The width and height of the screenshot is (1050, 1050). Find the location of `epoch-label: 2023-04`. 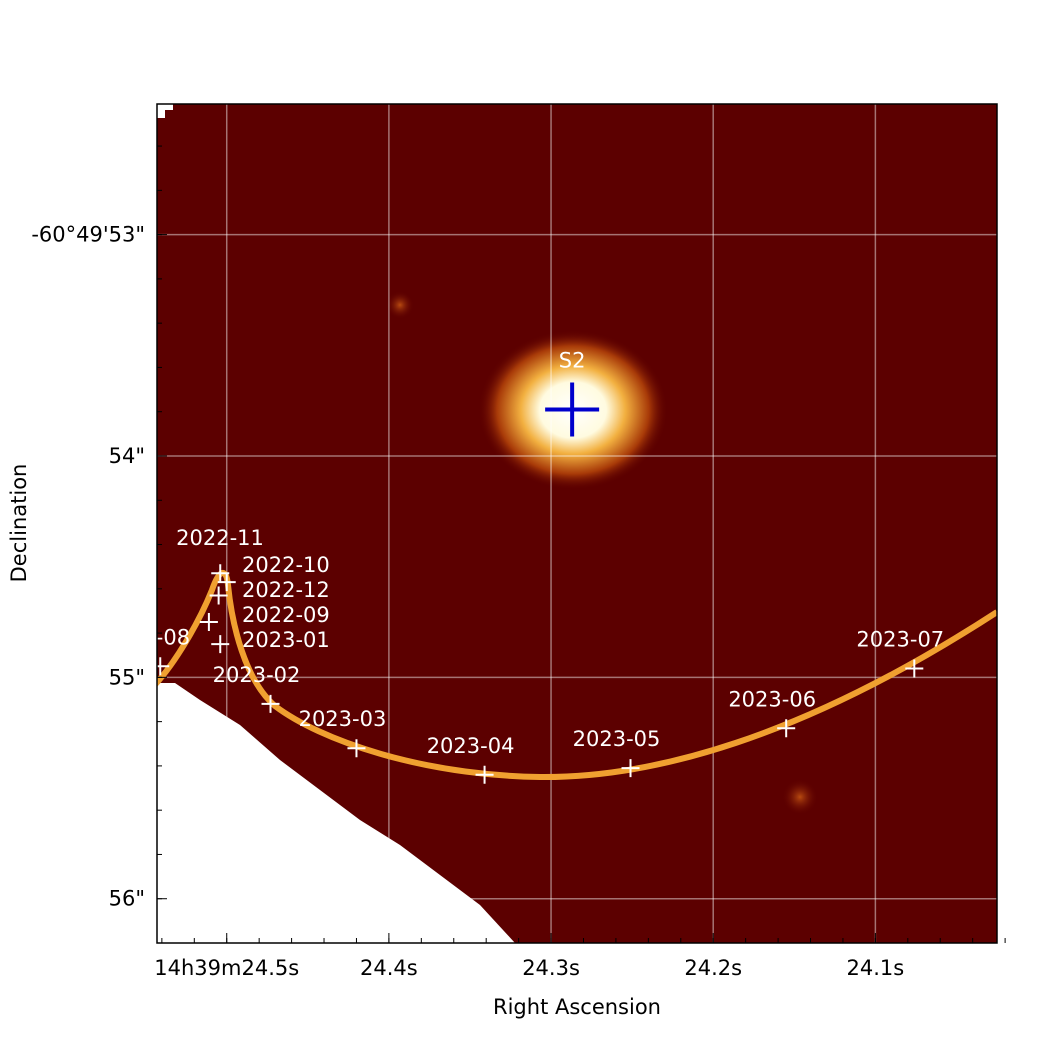

epoch-label: 2023-04 is located at coordinates (471, 746).